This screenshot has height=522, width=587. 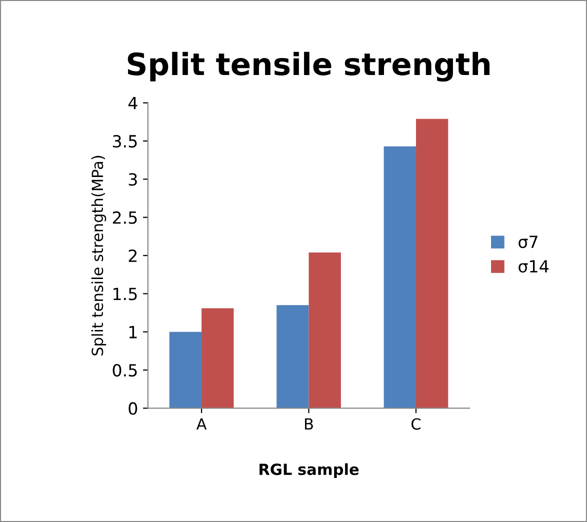 I want to click on x-tick-label: B, so click(x=309, y=424).